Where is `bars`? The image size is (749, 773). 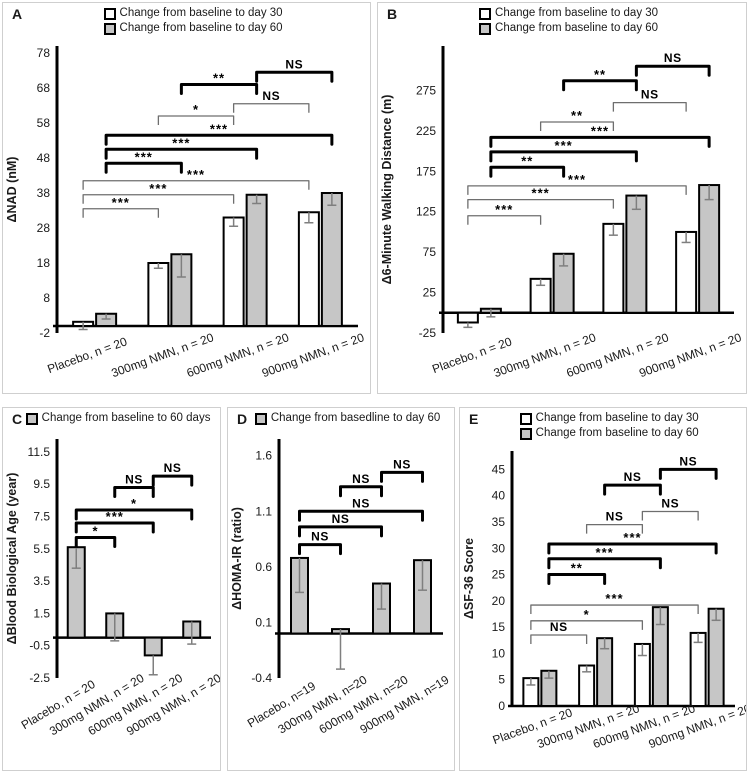
bars is located at coordinates (588, 254).